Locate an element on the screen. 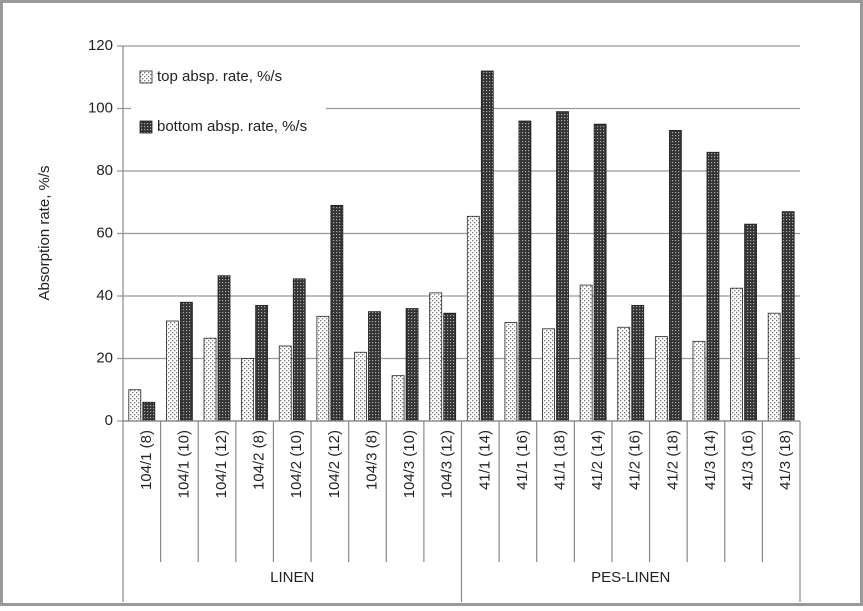 The image size is (863, 611). x-tick-label: 104/3 (10) is located at coordinates (409, 464).